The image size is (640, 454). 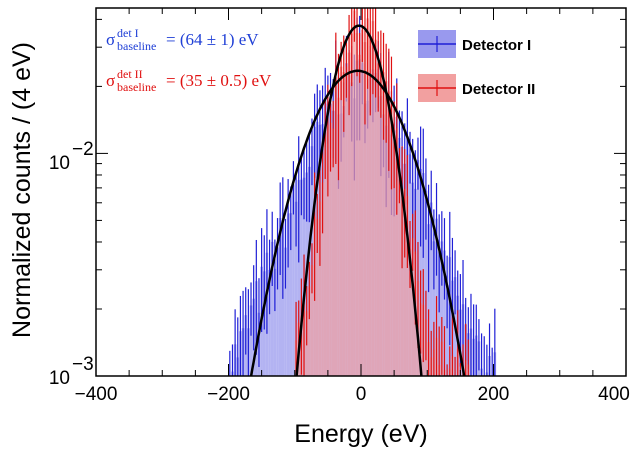 I want to click on annotation-det-ii: σ det II baseline = (35 ± 0.5) eV, so click(x=189, y=80).